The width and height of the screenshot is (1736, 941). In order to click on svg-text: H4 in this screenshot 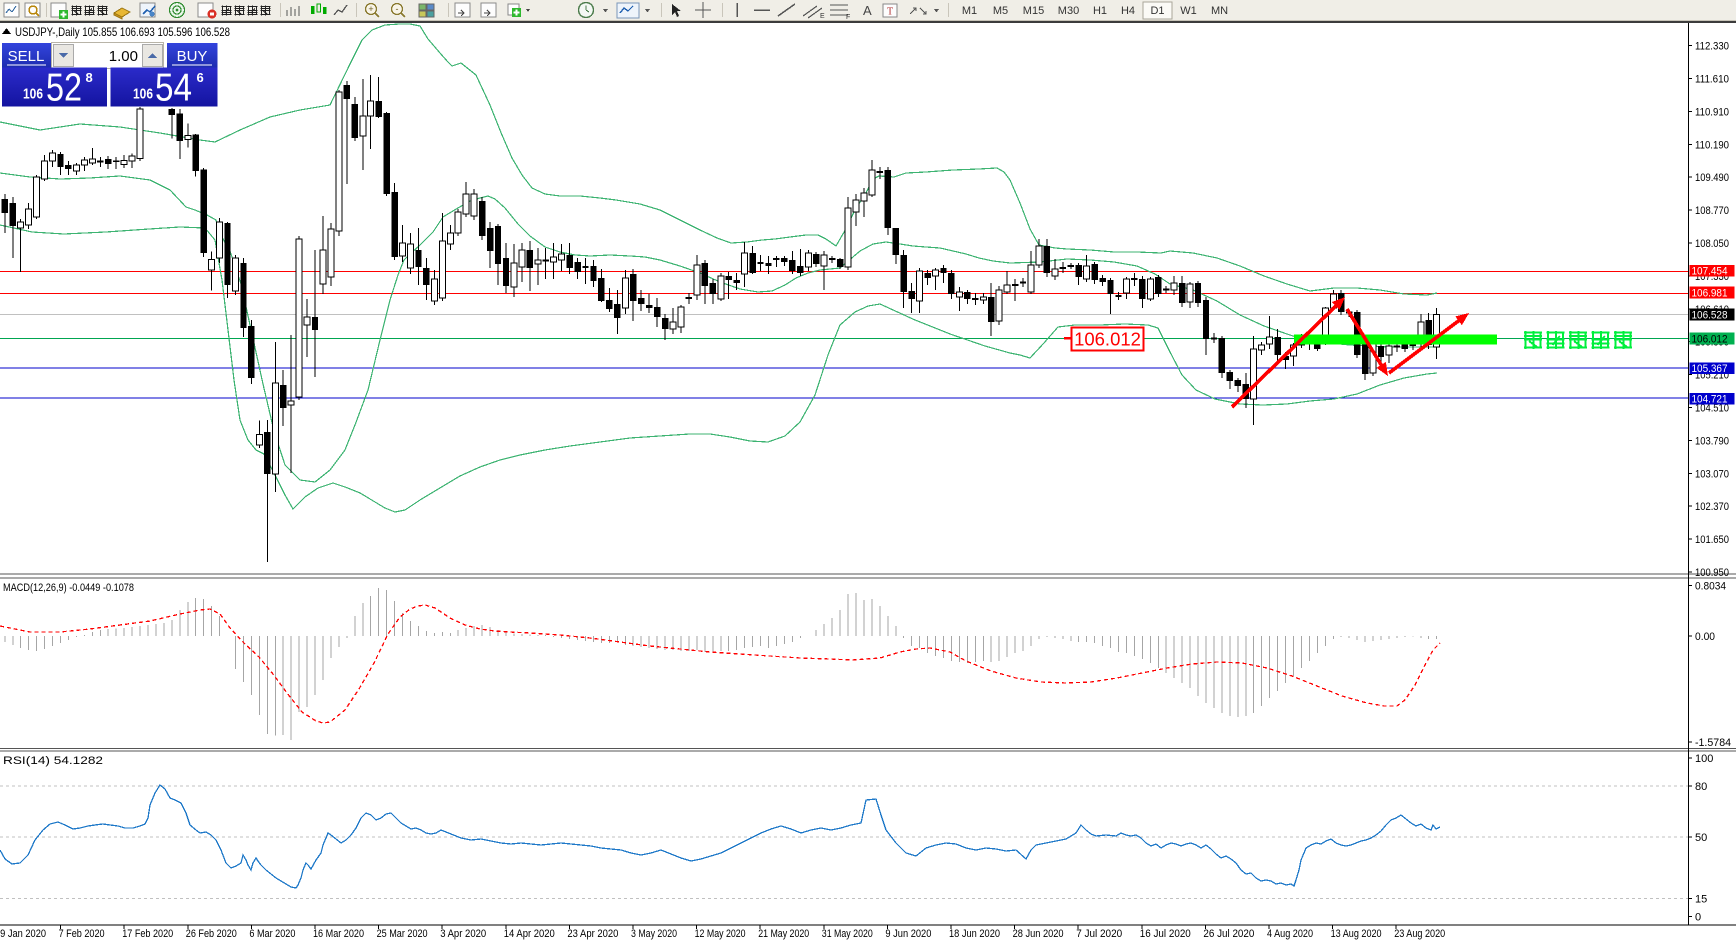, I will do `click(1128, 11)`.